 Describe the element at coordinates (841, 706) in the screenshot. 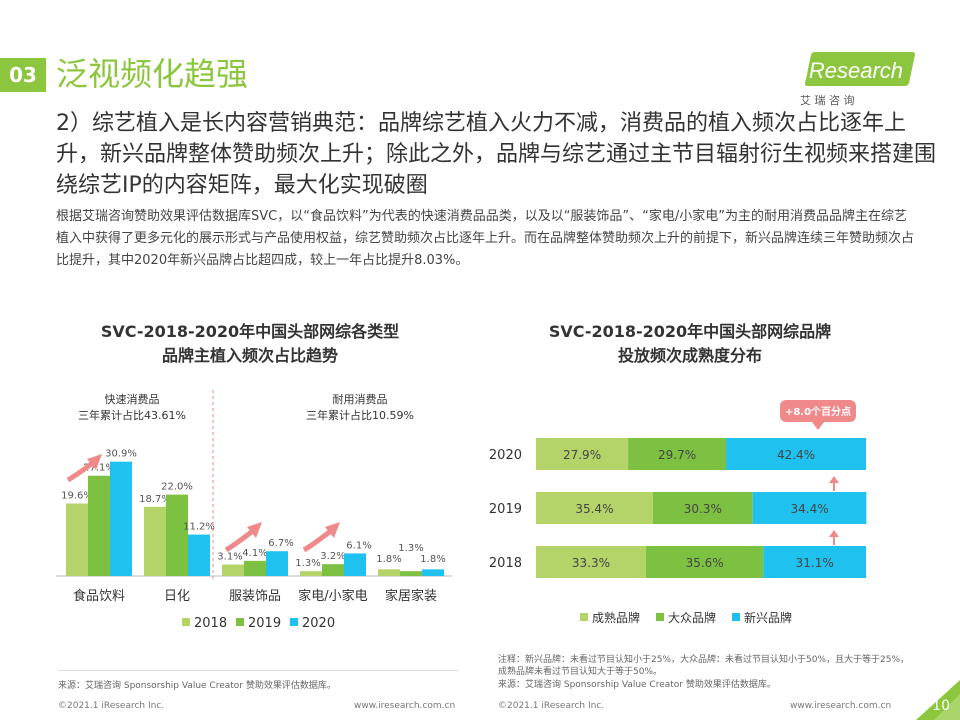

I see `right-footer-url: www.iresearch.com.cn` at that location.